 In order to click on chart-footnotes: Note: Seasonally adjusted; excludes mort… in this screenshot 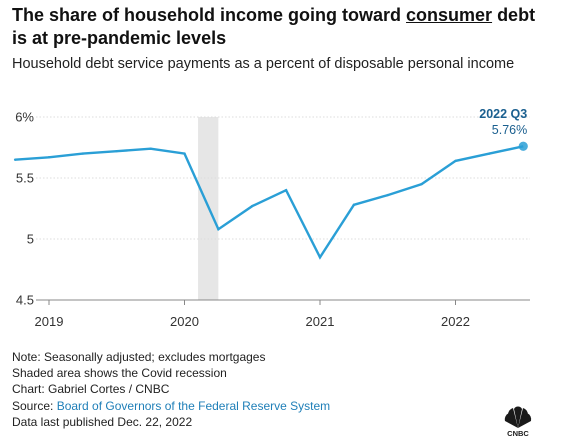, I will do `click(171, 389)`.